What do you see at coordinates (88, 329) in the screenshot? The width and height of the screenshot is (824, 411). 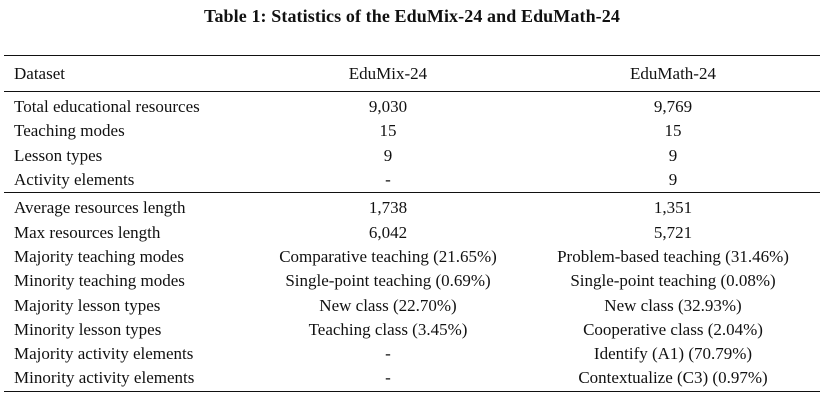 I see `row-label: Minority lesson types` at bounding box center [88, 329].